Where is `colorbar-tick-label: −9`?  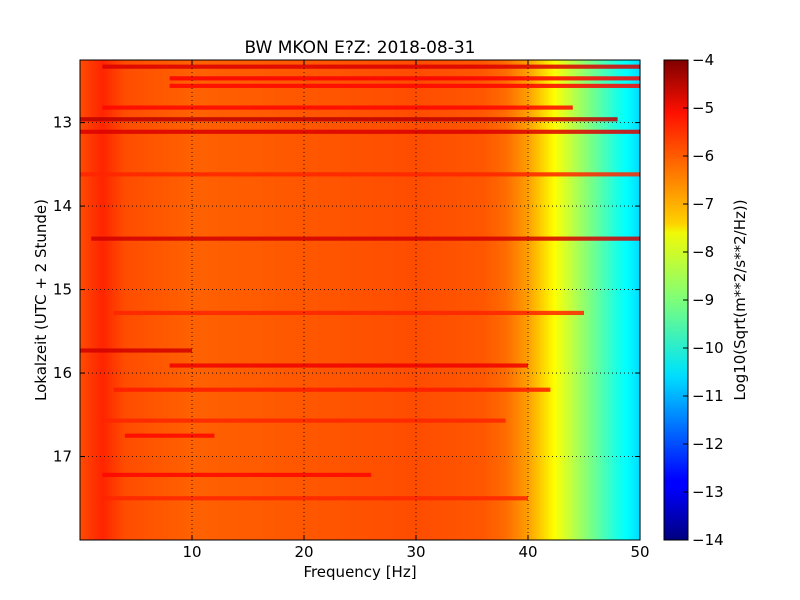 colorbar-tick-label: −9 is located at coordinates (703, 300).